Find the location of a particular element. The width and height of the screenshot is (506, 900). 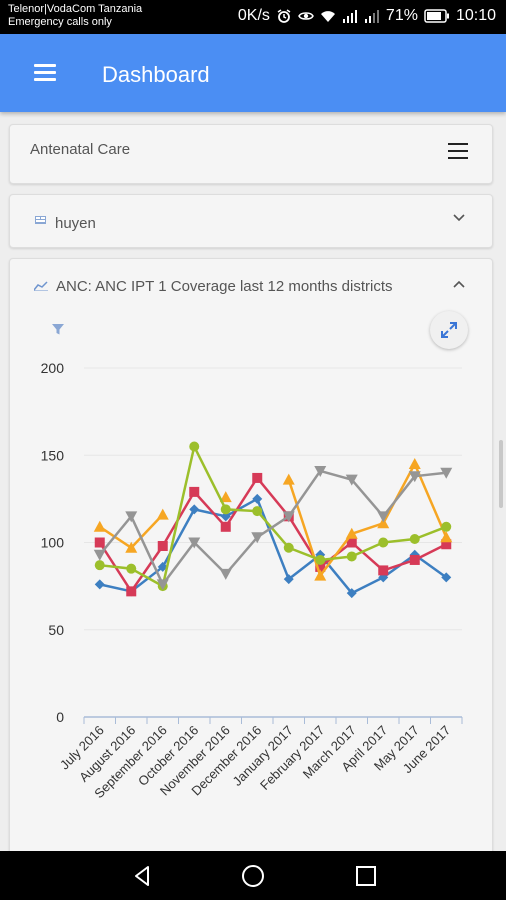

filter-icon is located at coordinates (58, 329).